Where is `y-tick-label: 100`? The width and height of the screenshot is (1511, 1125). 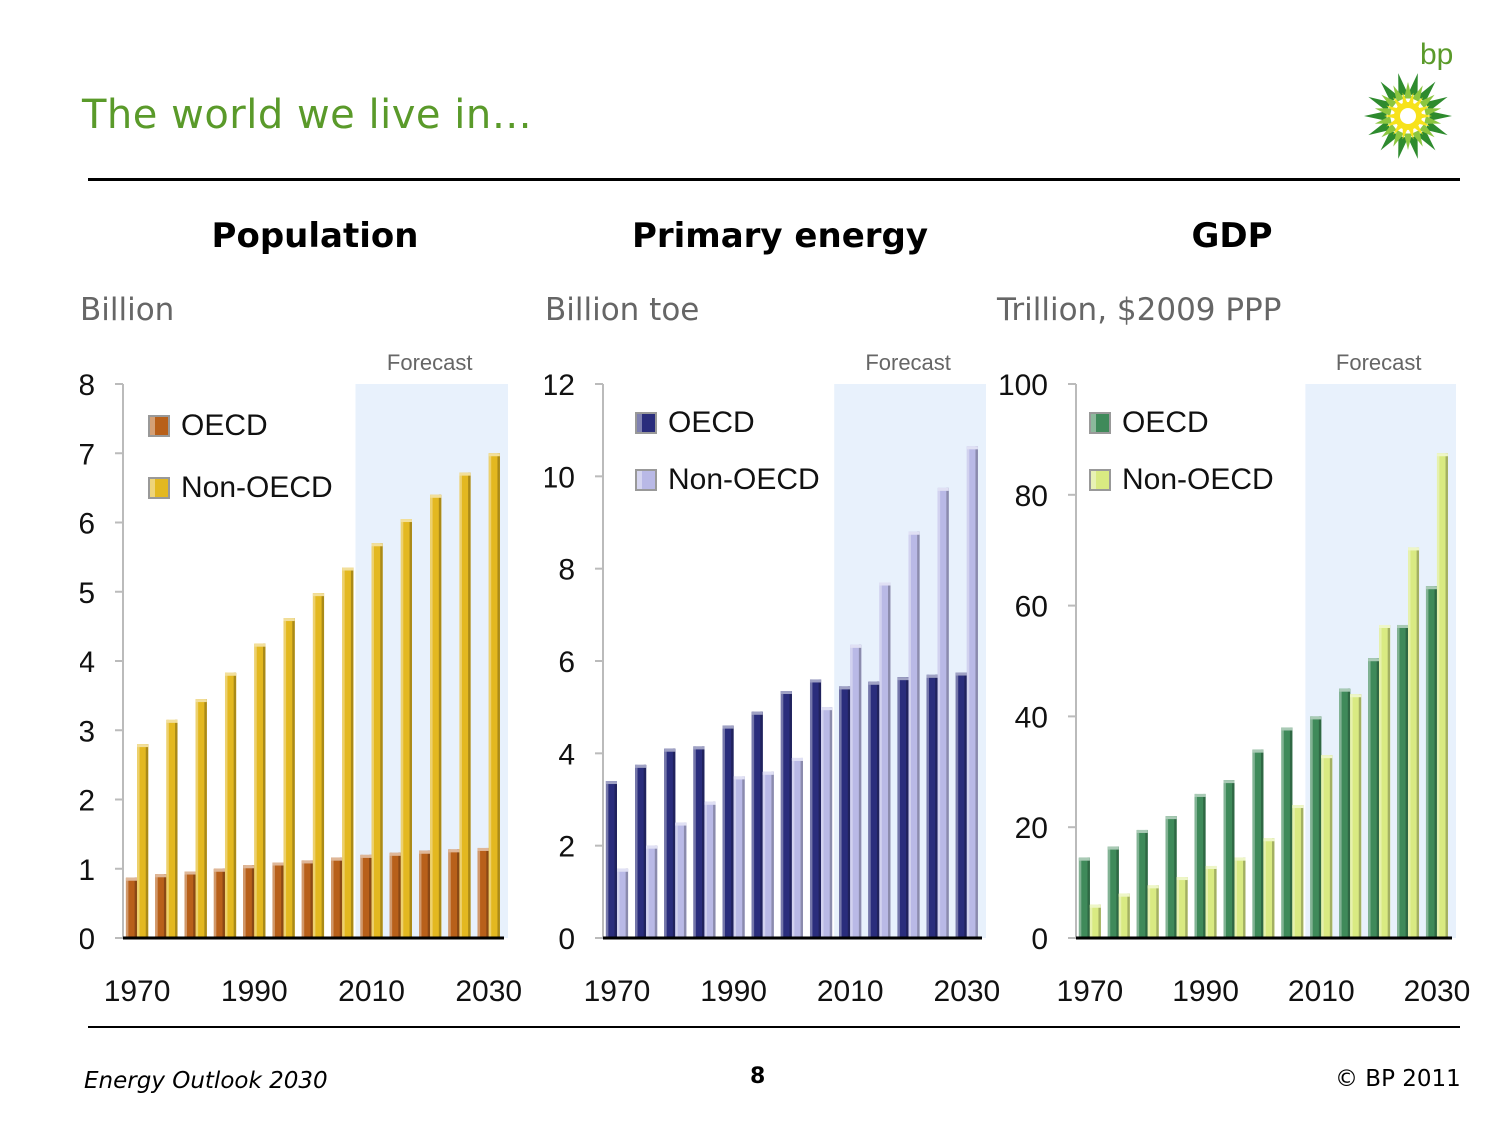
y-tick-label: 100 is located at coordinates (1023, 385).